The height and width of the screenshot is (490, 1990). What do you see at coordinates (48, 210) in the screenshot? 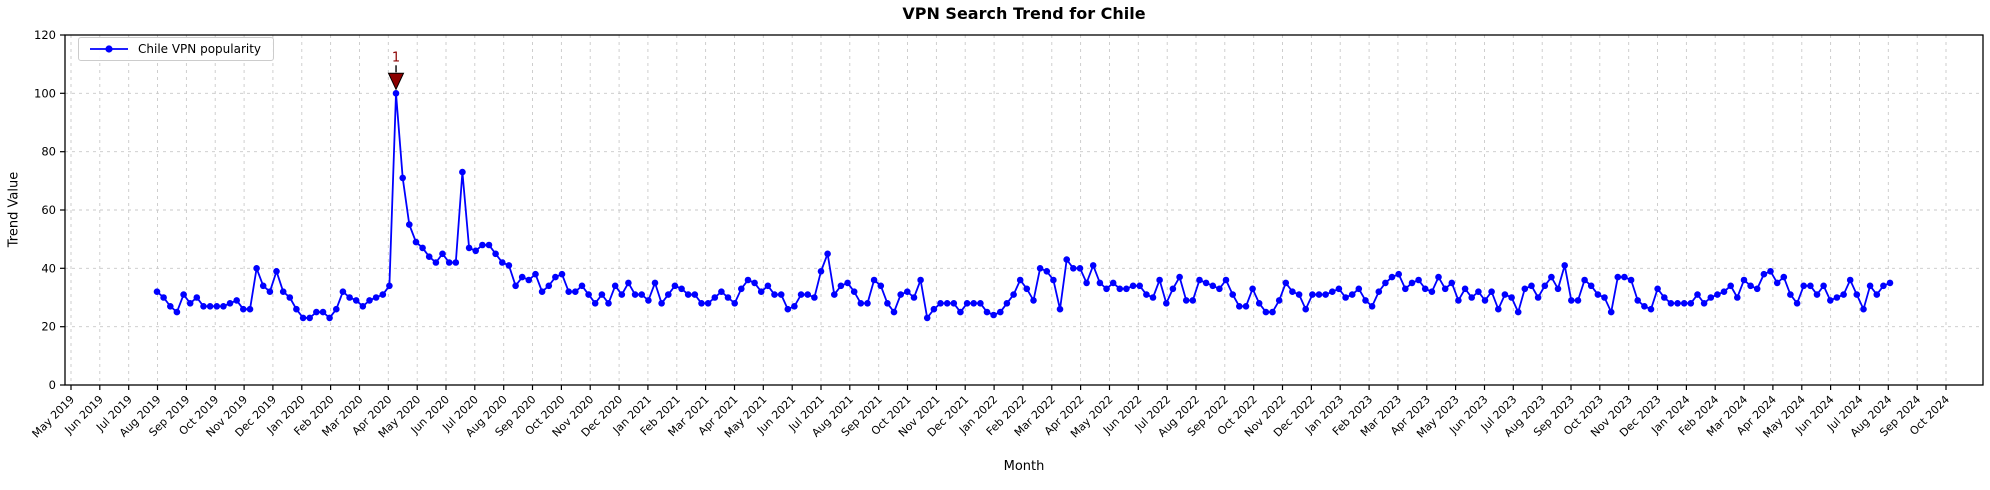
I see `y-tick-label: 60` at bounding box center [48, 210].